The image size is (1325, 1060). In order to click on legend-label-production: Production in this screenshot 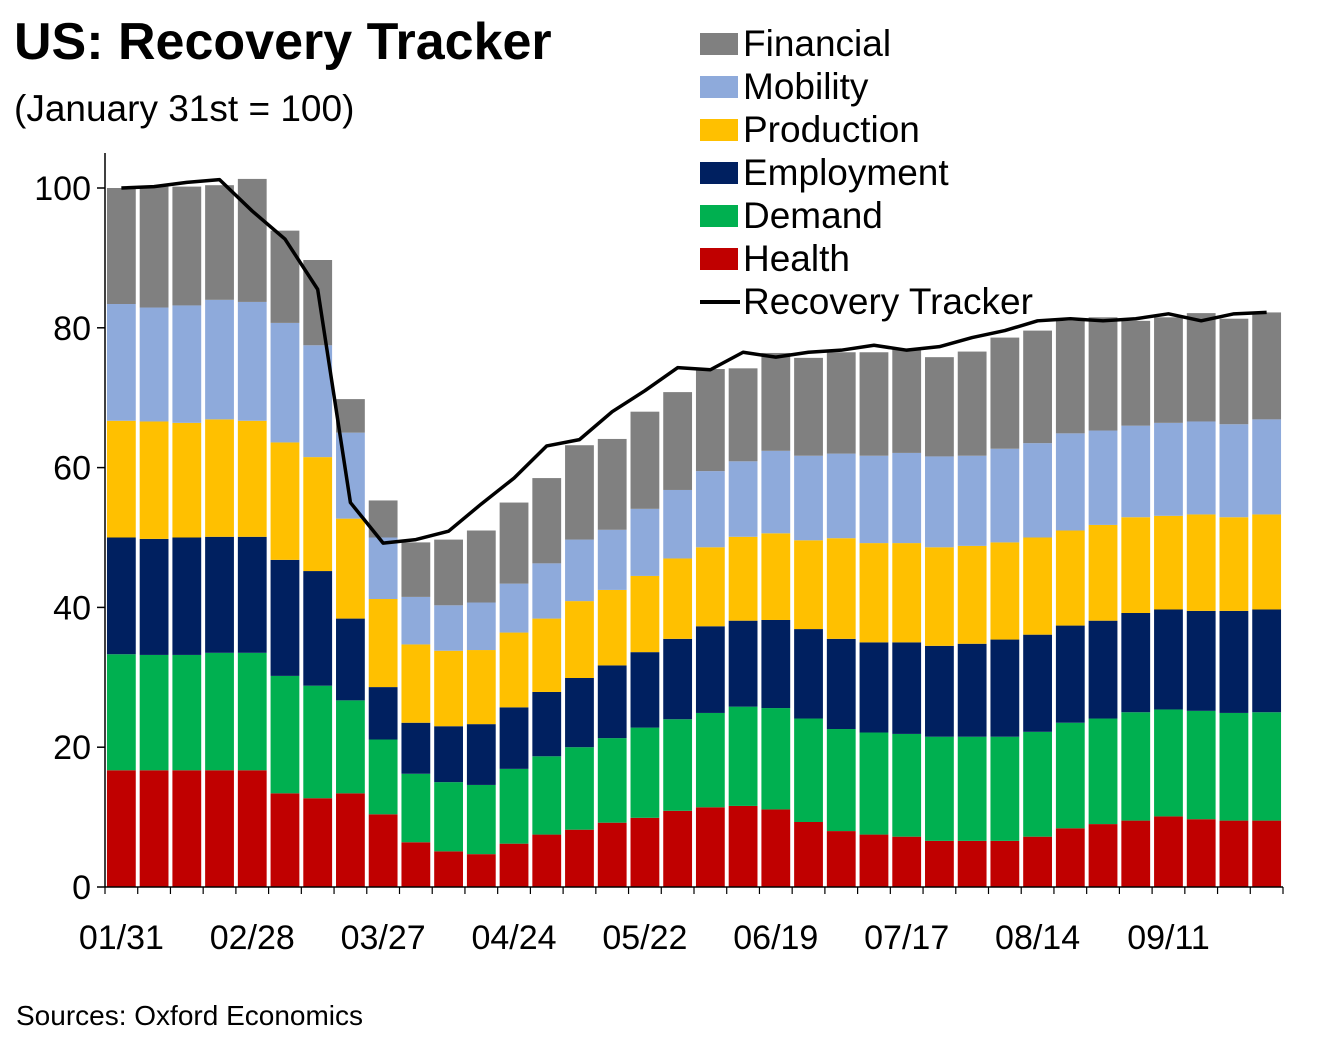, I will do `click(831, 129)`.